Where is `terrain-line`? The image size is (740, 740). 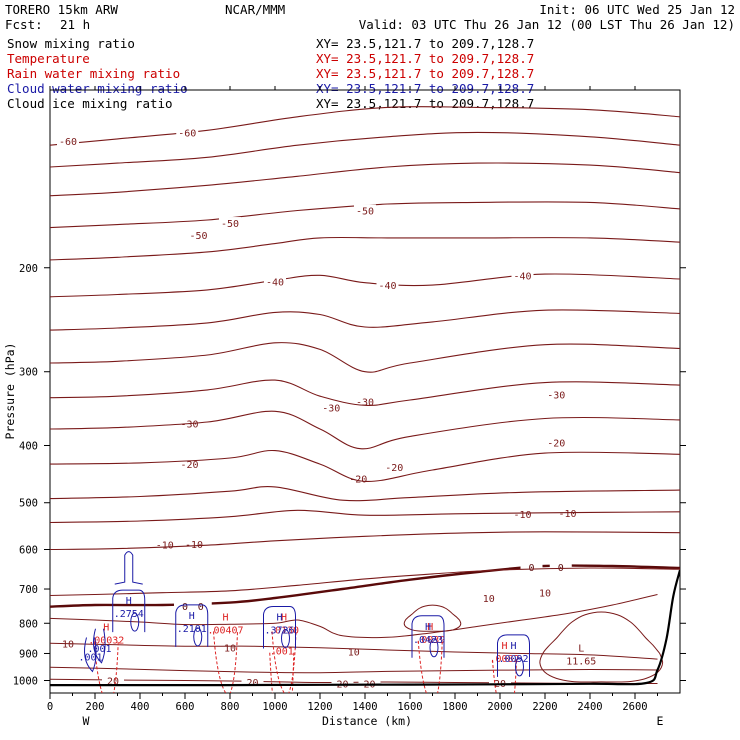 terrain-line is located at coordinates (365, 628).